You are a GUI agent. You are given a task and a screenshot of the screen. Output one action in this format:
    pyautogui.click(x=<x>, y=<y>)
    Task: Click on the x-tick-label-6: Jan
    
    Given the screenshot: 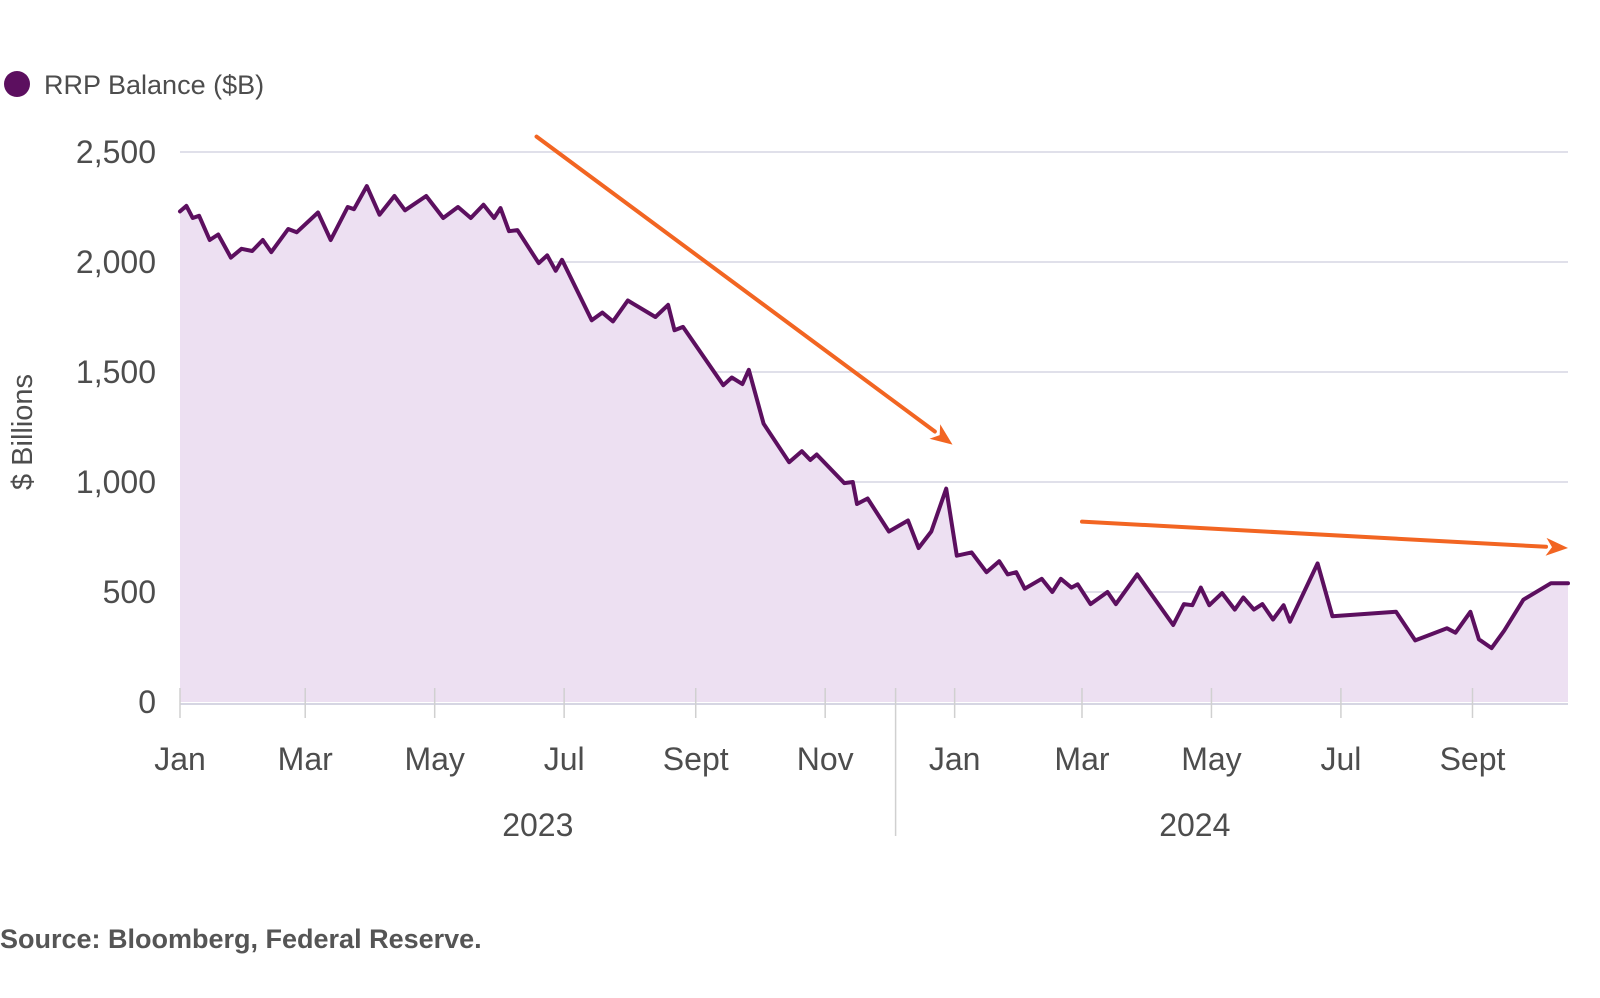 What is the action you would take?
    pyautogui.click(x=955, y=759)
    